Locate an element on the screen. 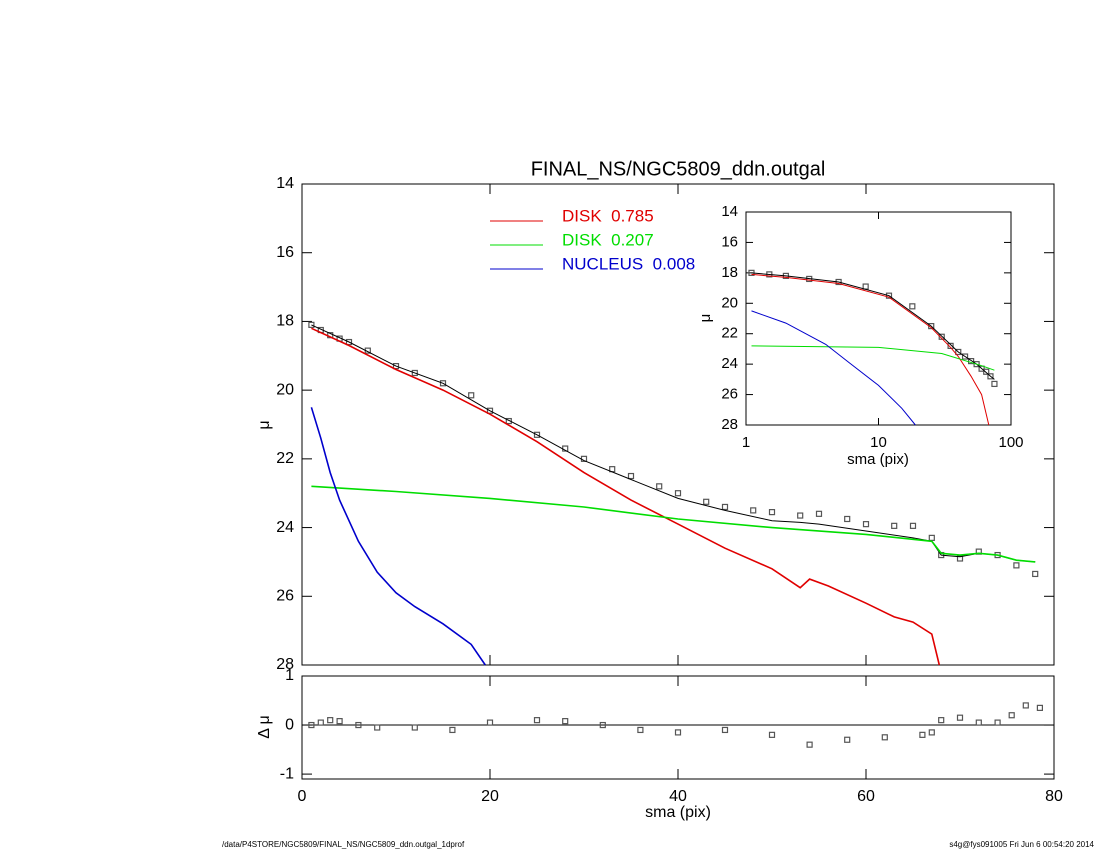  y-tick-label: -1 is located at coordinates (287, 773).